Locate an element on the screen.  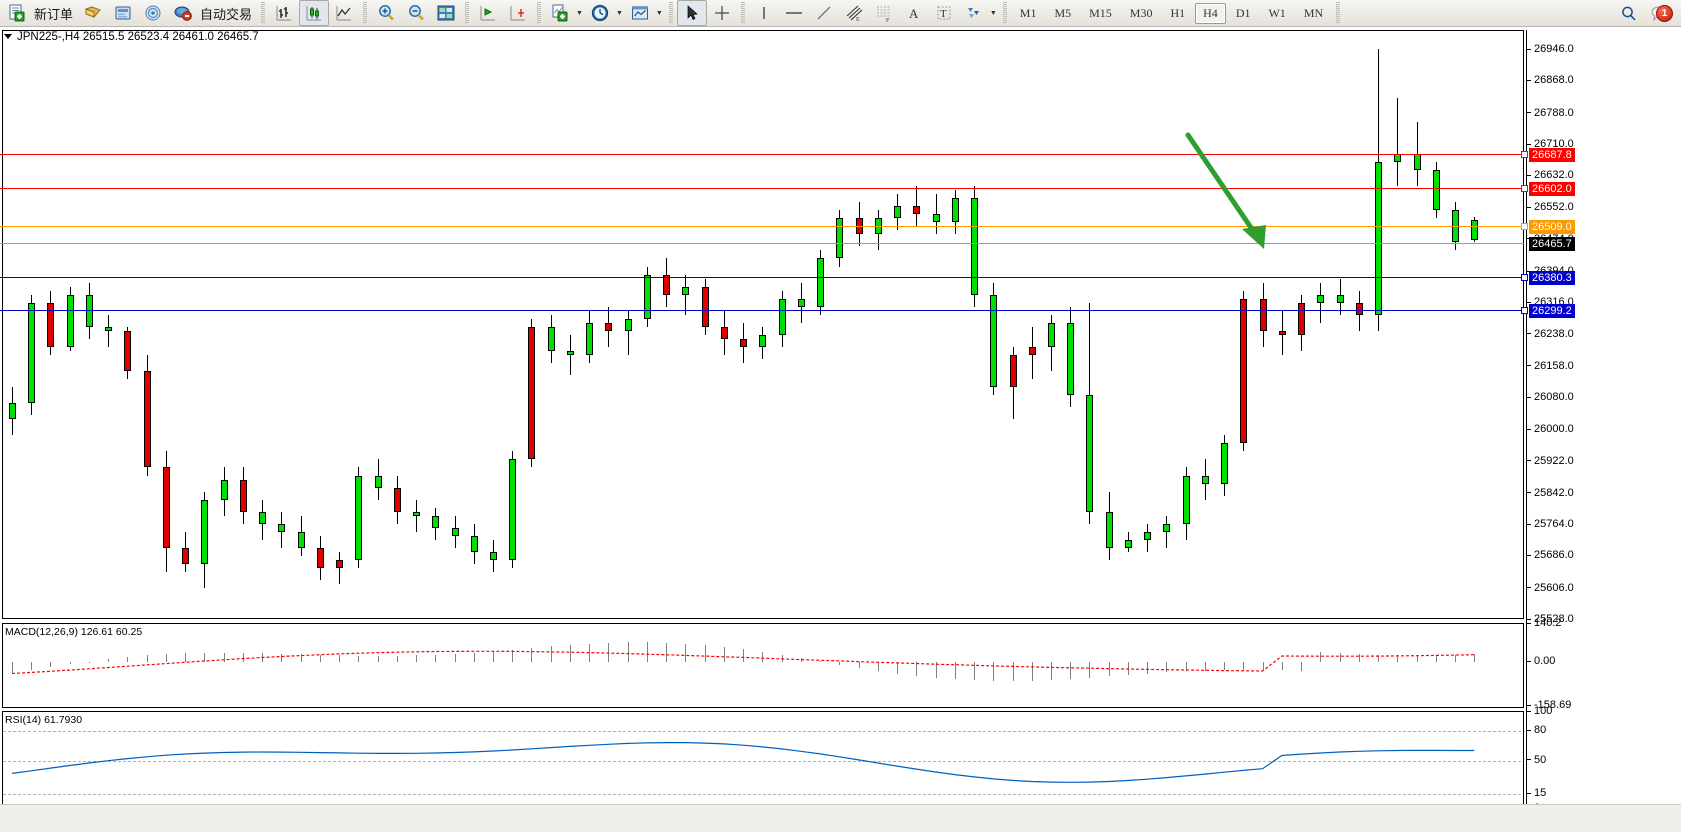
shapes-button is located at coordinates (974, 13).